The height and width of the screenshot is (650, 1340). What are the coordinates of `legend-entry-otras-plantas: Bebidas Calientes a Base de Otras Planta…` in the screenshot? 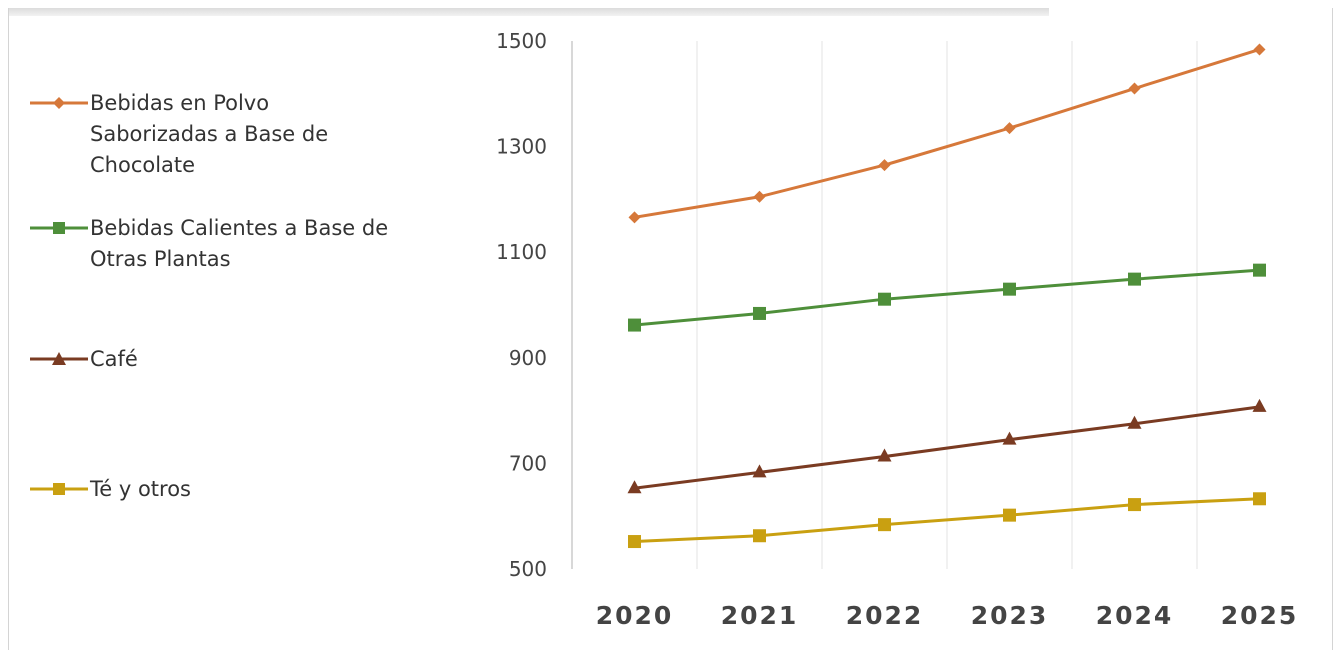 It's located at (209, 244).